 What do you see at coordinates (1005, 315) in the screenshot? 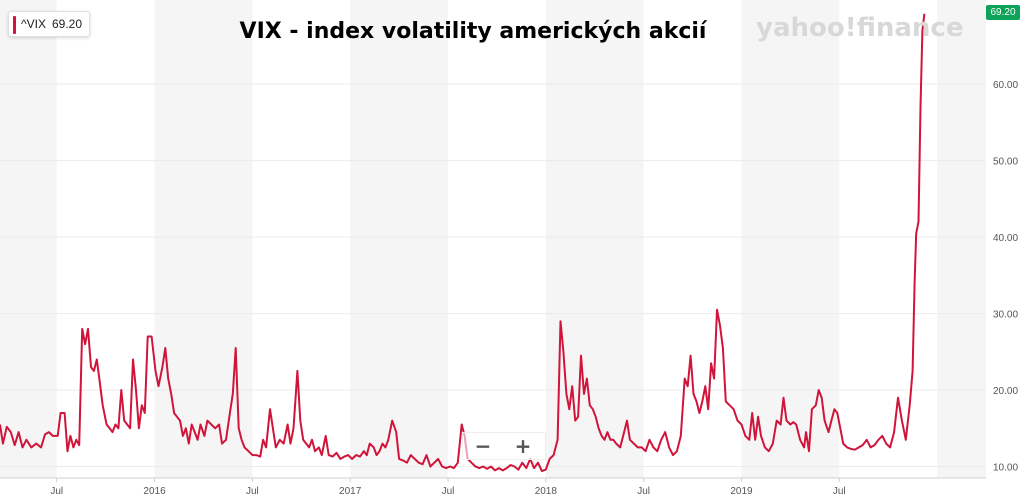
I see `y-tick-label: 30.00` at bounding box center [1005, 315].